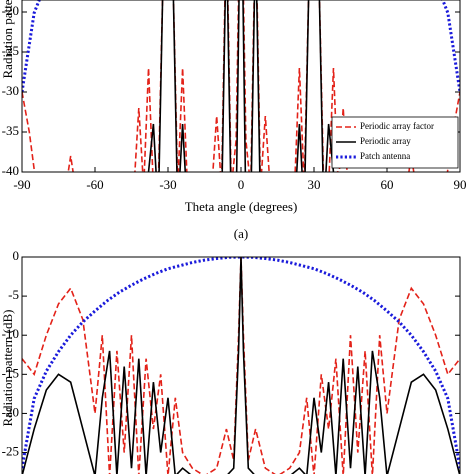  What do you see at coordinates (94, 184) in the screenshot?
I see `x-tick-label: -60` at bounding box center [94, 184].